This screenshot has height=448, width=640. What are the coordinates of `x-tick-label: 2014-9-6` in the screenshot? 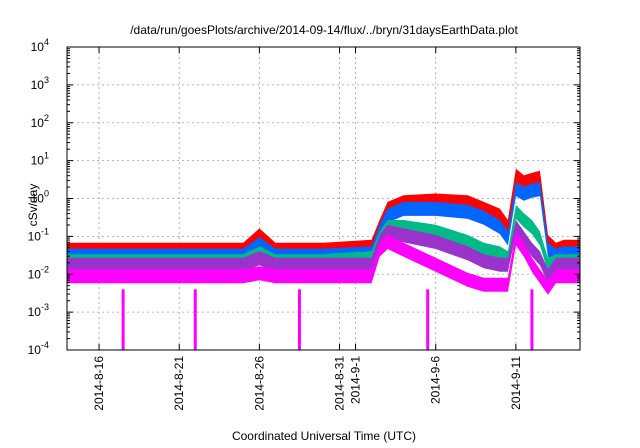 It's located at (436, 380).